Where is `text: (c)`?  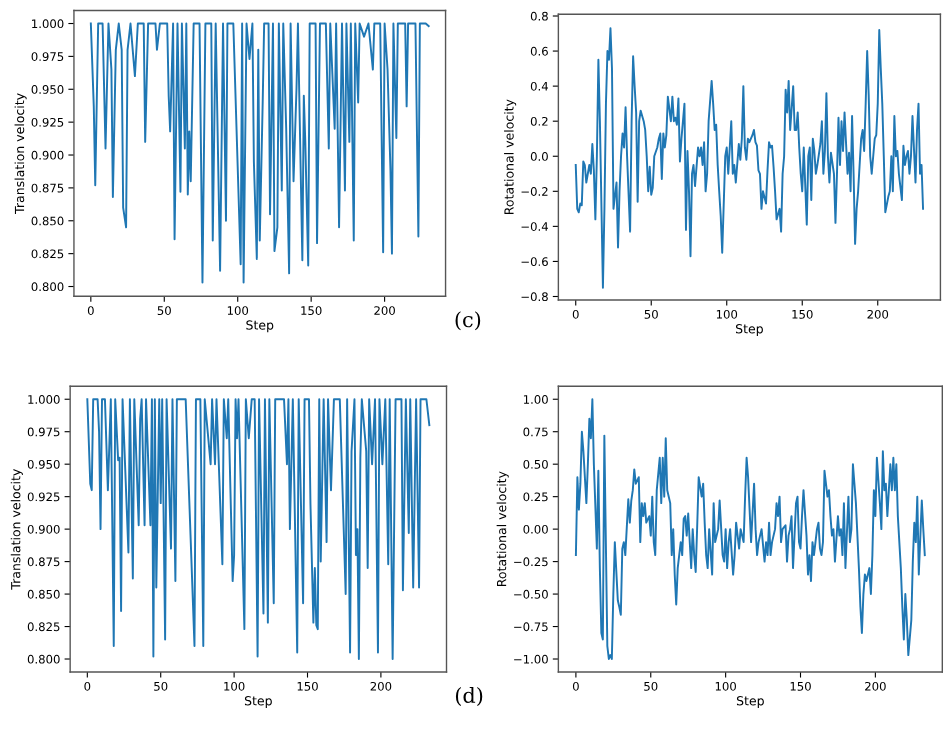 text: (c) is located at coordinates (468, 321).